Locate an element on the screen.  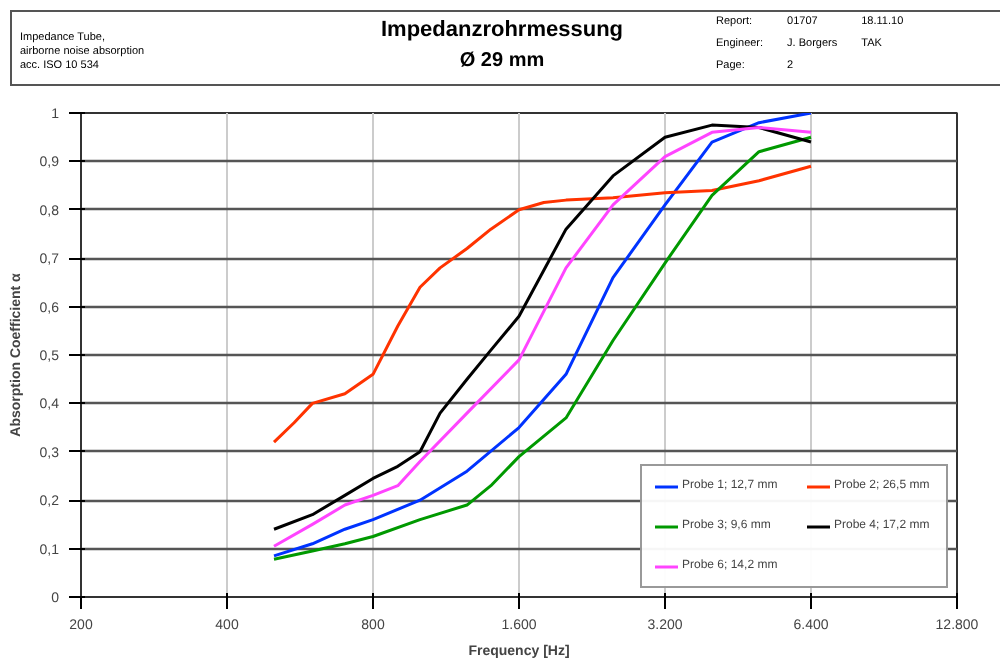
chart-title: Impedanzrohrmessung is located at coordinates (502, 31).